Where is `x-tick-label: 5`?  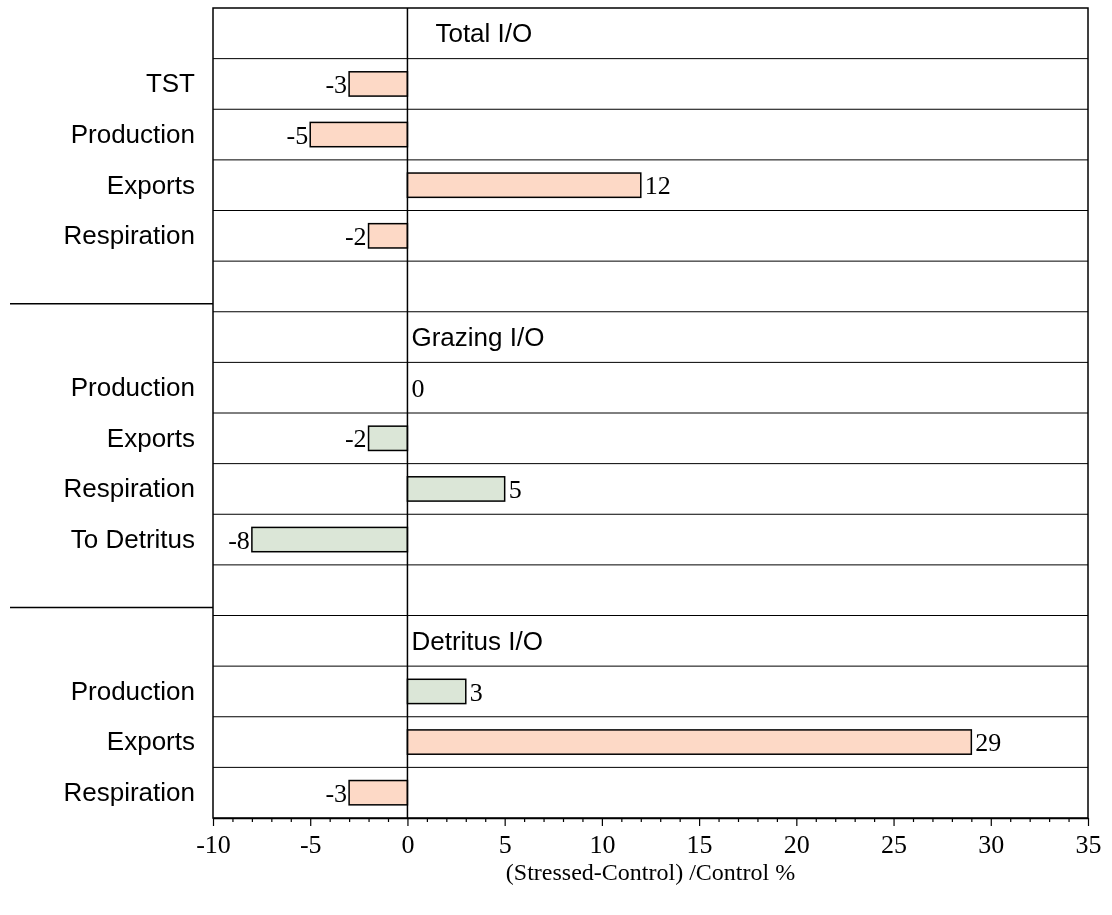 x-tick-label: 5 is located at coordinates (505, 844).